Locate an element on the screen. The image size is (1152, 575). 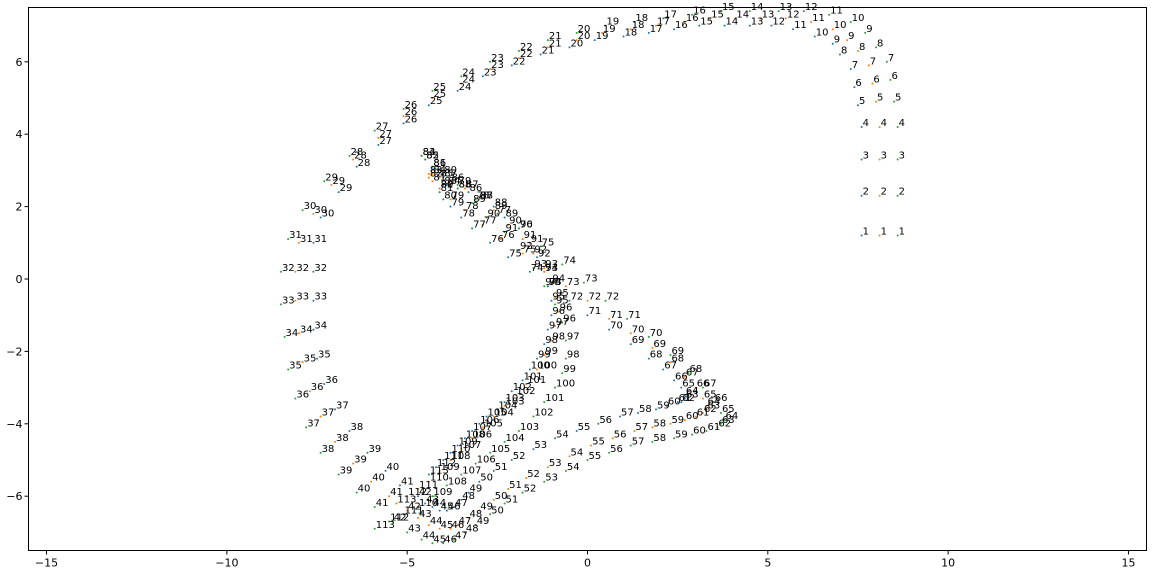
point-label: 70 is located at coordinates (616, 326).